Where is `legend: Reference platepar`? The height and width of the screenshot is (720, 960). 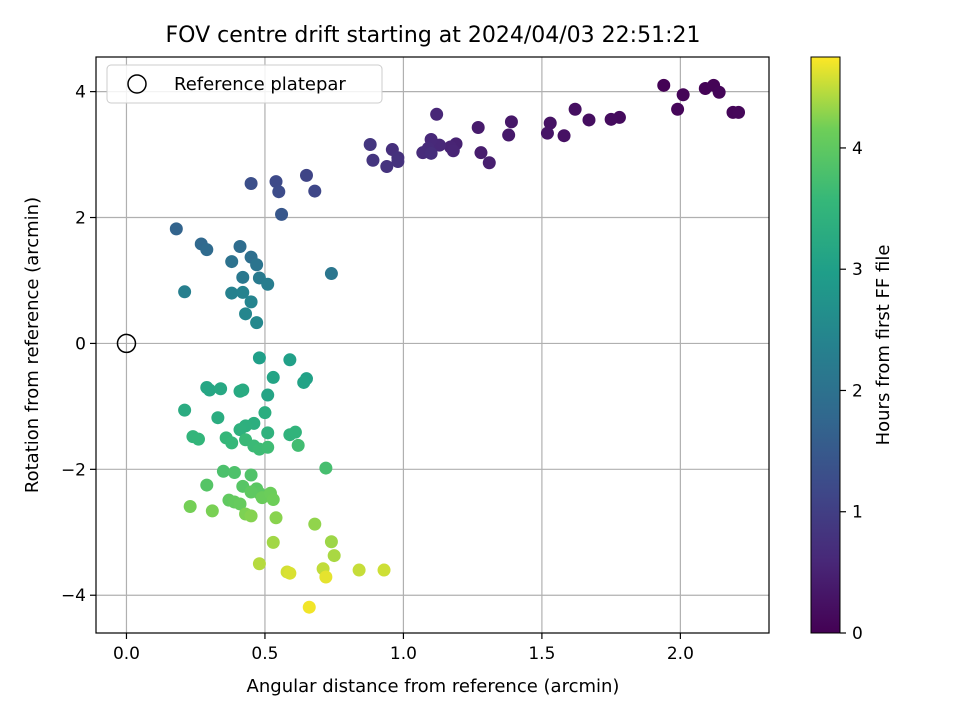
legend: Reference platepar is located at coordinates (244, 84).